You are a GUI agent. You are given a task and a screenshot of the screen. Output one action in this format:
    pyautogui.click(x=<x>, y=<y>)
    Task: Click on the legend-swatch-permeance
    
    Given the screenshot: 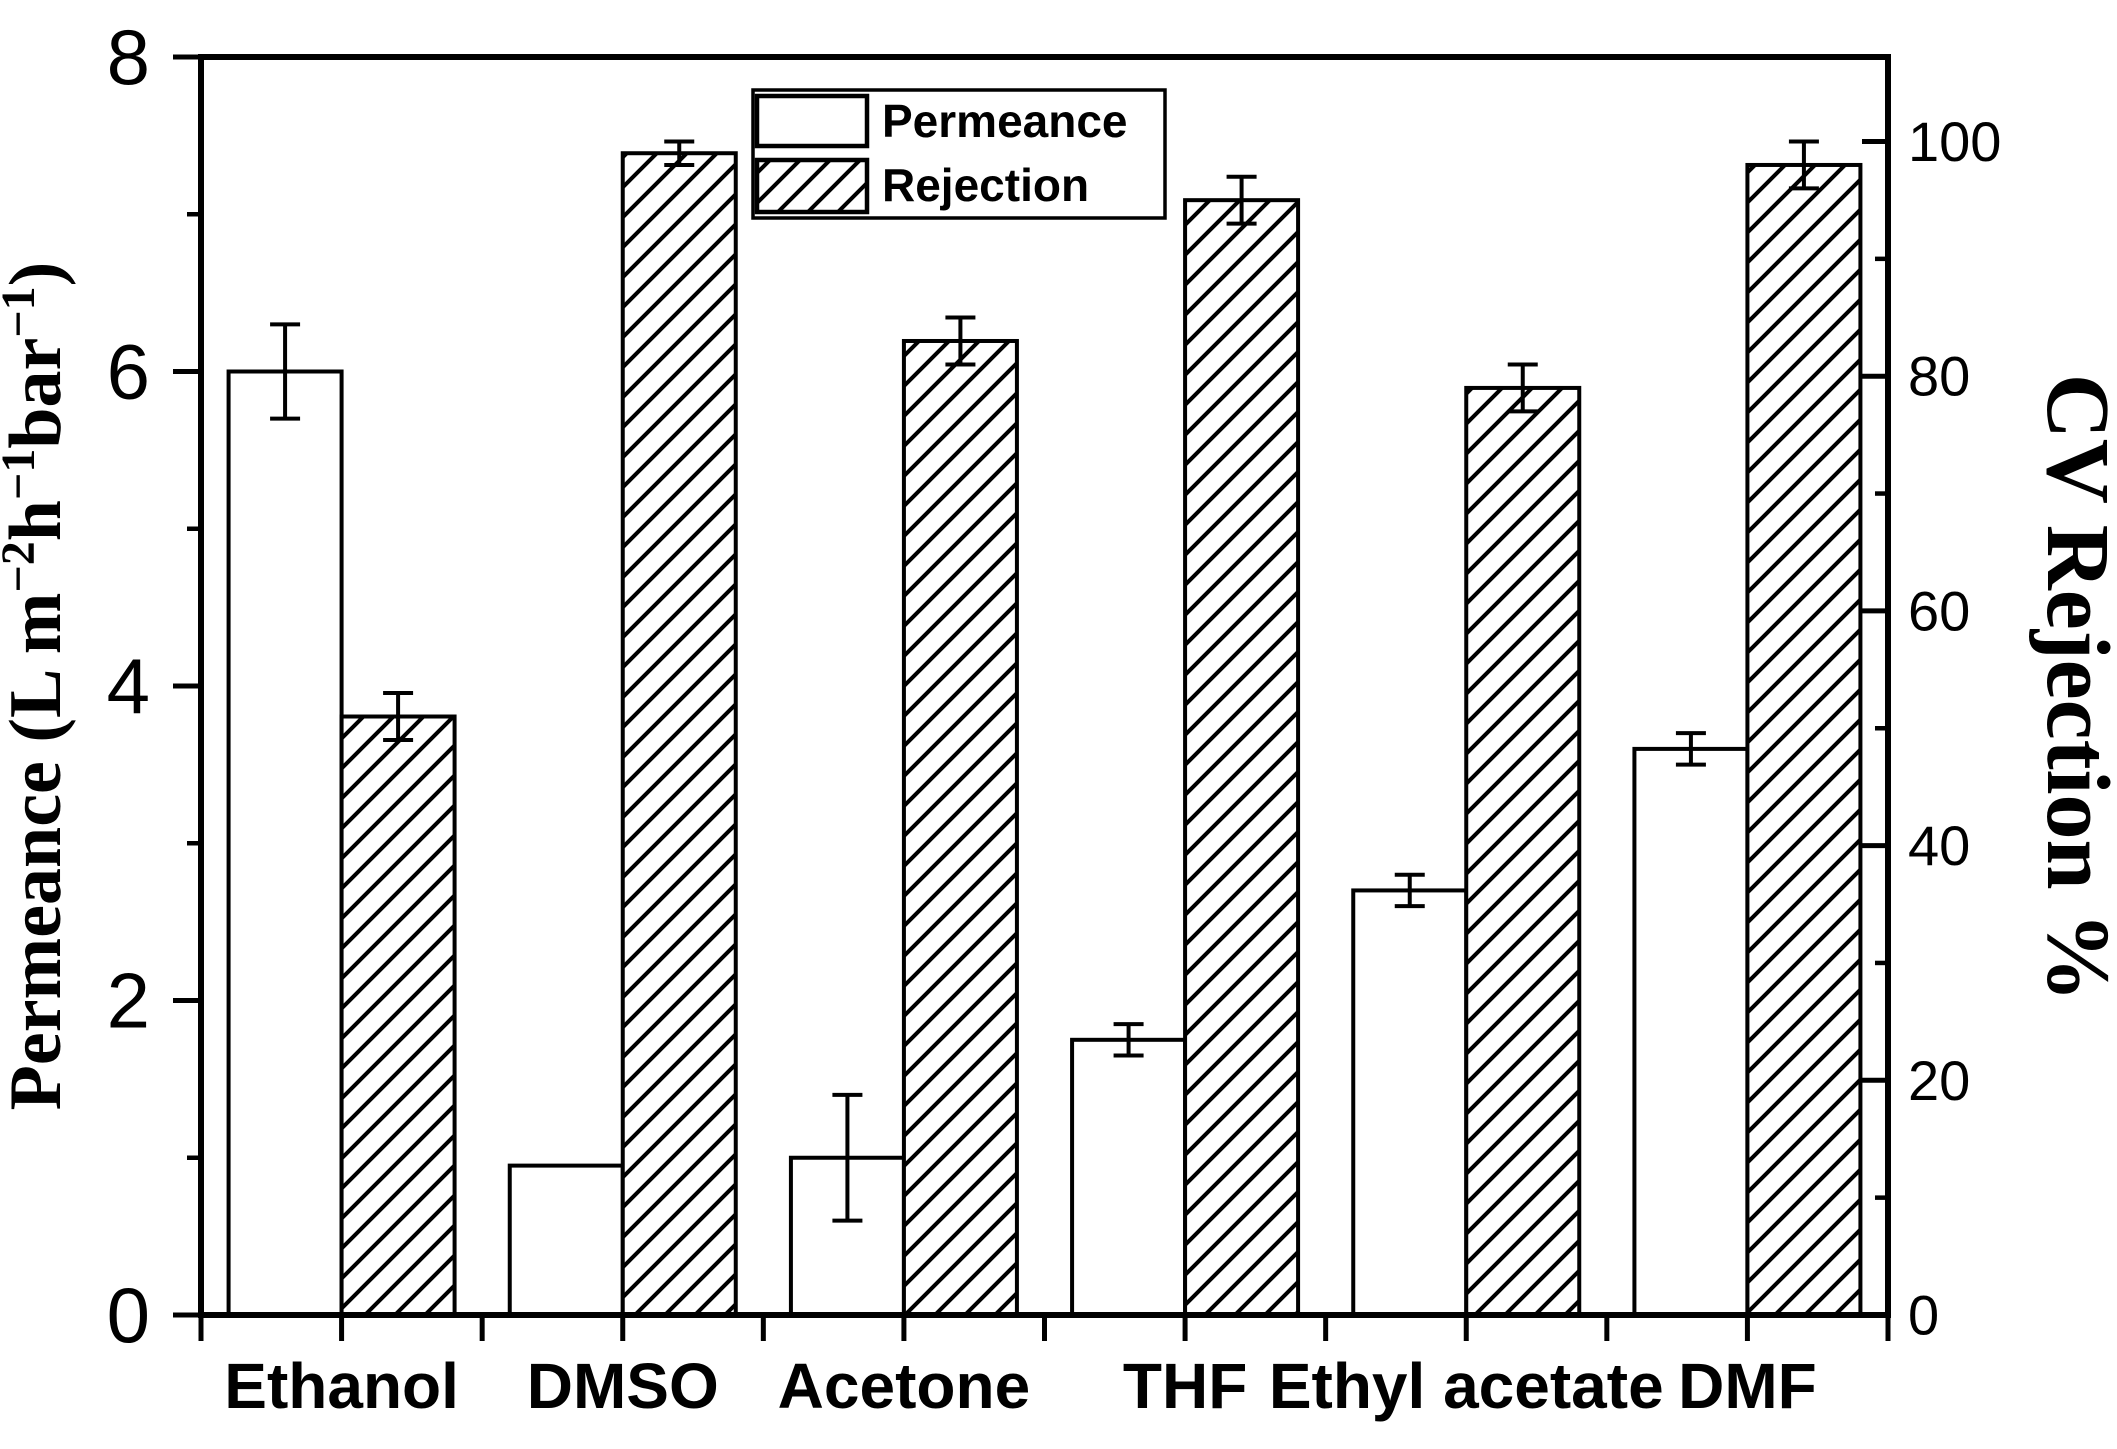 What is the action you would take?
    pyautogui.click(x=812, y=121)
    